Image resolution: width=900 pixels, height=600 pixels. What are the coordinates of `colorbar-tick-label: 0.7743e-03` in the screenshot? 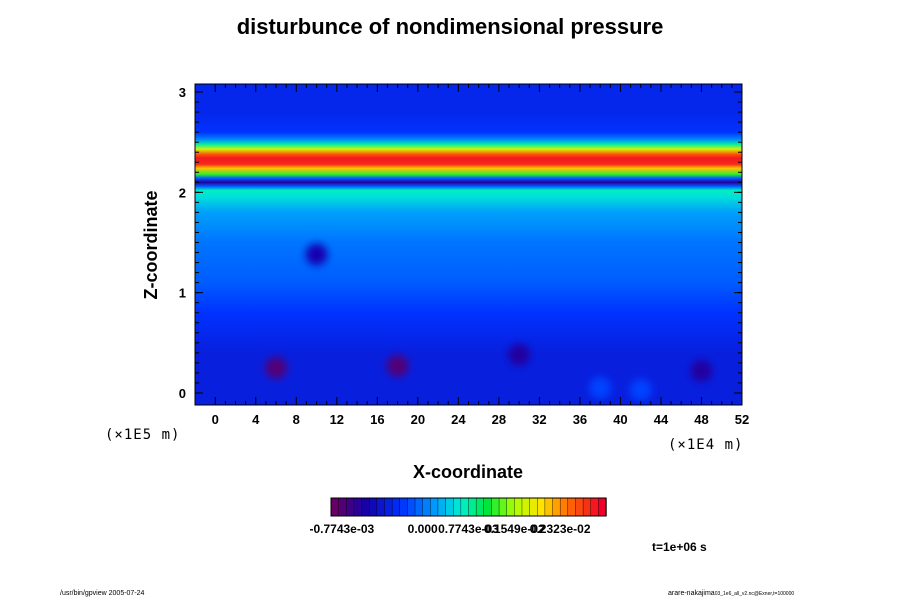 It's located at (468, 529).